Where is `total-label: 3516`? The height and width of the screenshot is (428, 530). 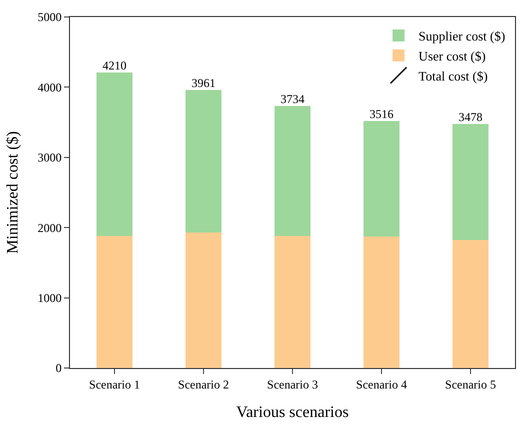
total-label: 3516 is located at coordinates (382, 114).